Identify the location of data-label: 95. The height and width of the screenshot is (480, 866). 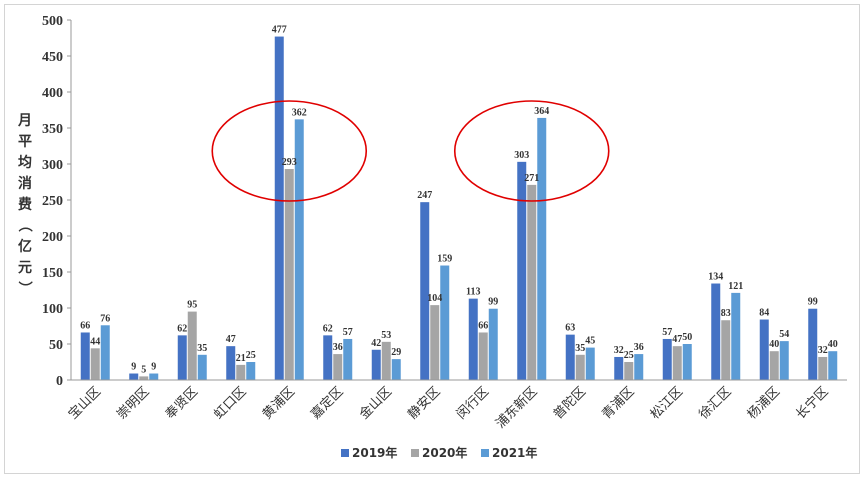
(192, 305).